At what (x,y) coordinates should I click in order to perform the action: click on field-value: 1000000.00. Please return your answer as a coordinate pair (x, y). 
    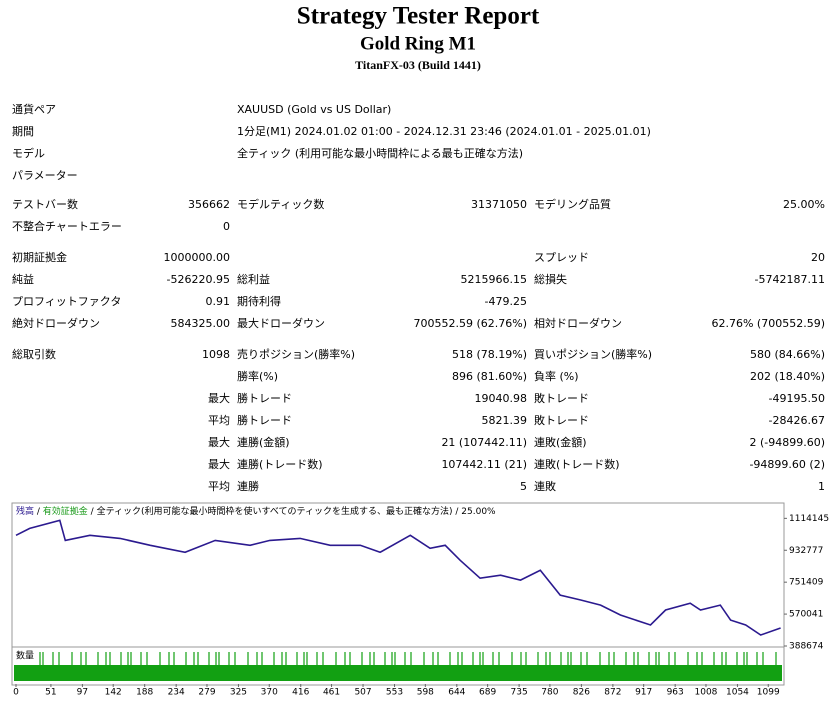
    Looking at the image, I should click on (197, 257).